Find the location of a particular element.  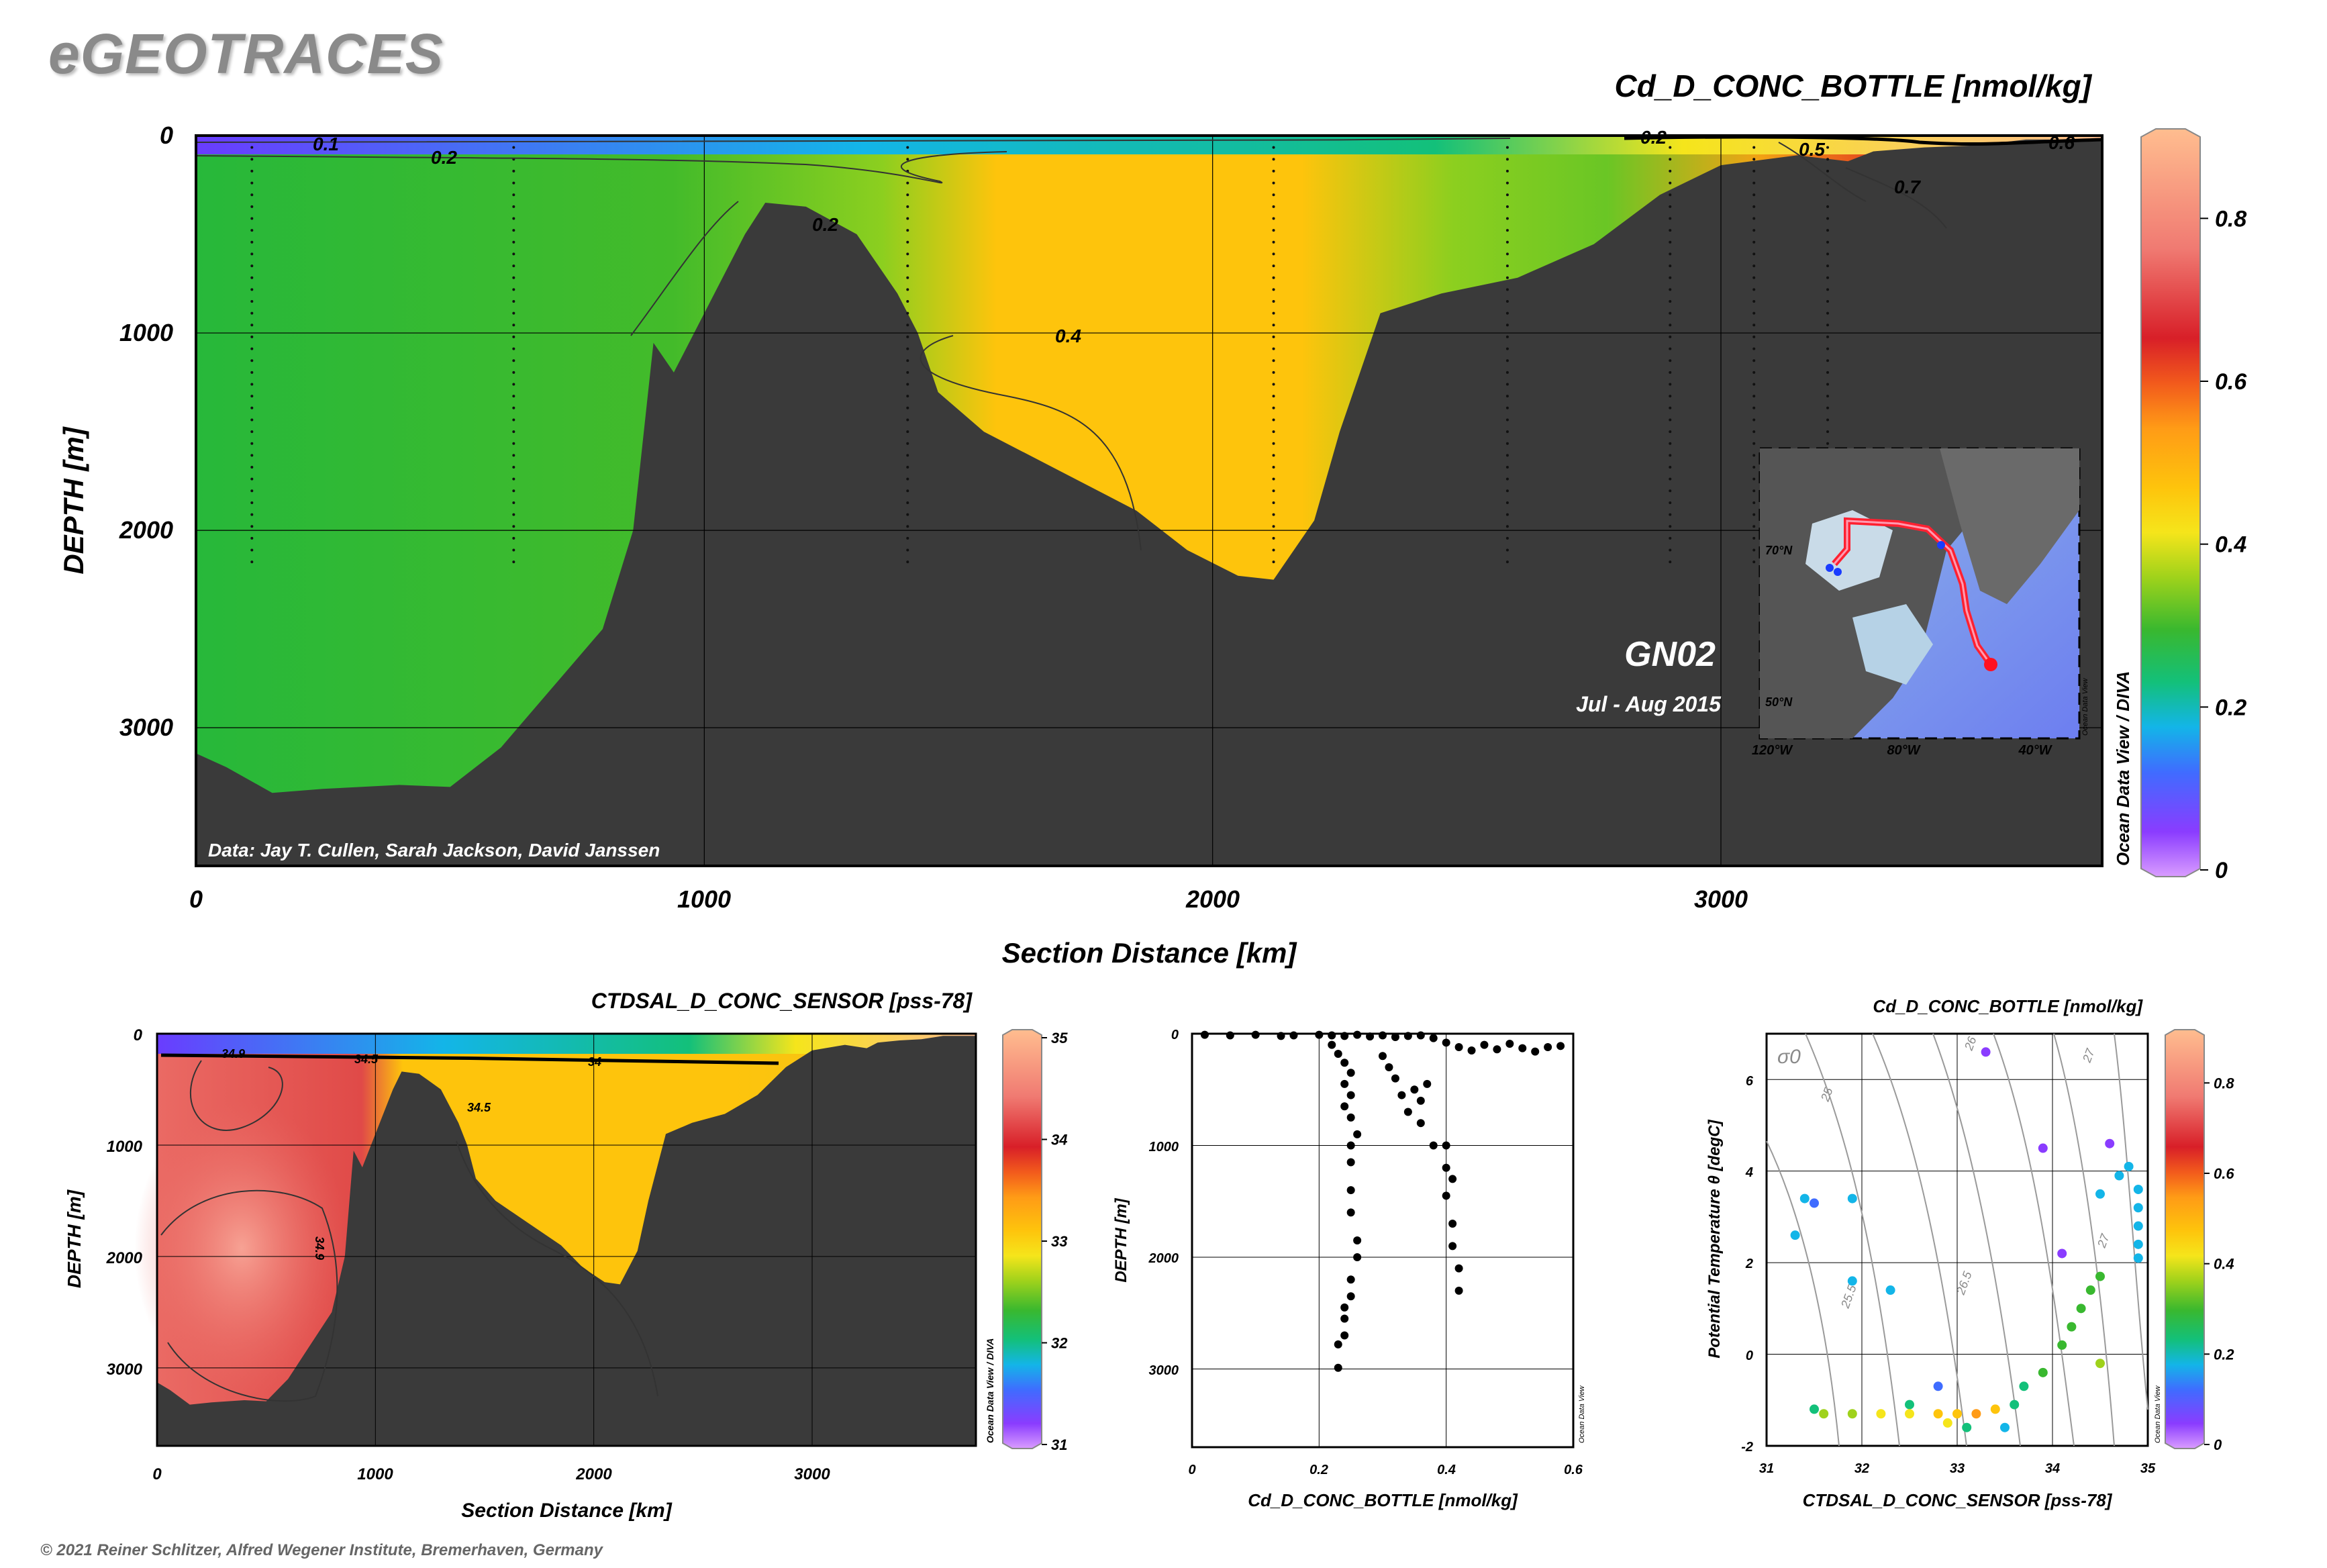

ts-x-ticks: 31 32 33 34 35 is located at coordinates (1957, 1469).